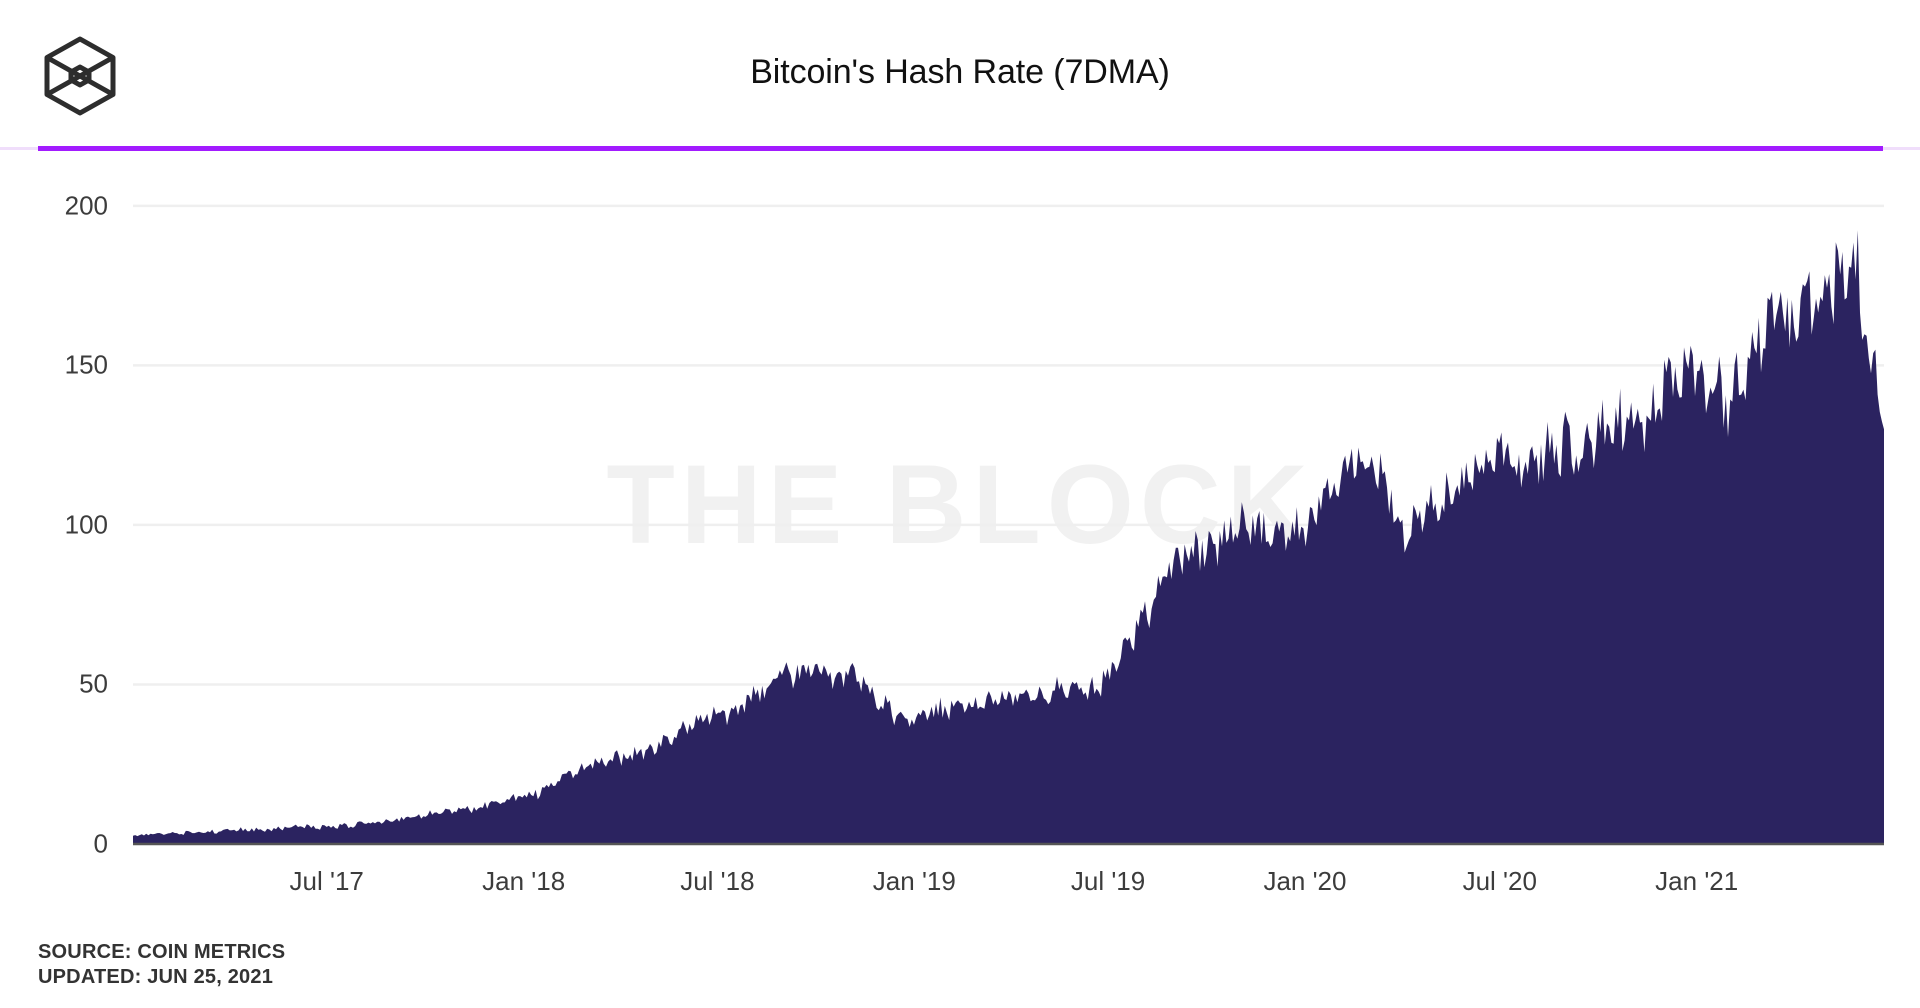 Image resolution: width=1920 pixels, height=1008 pixels. Describe the element at coordinates (1305, 881) in the screenshot. I see `x-axis-tick-label: Jan '20` at that location.